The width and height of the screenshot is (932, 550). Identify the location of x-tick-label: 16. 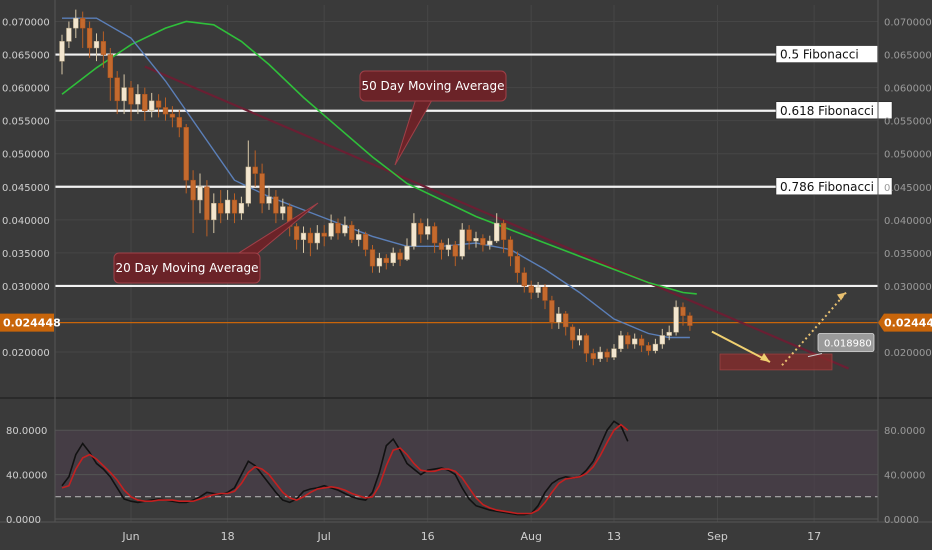
(428, 536).